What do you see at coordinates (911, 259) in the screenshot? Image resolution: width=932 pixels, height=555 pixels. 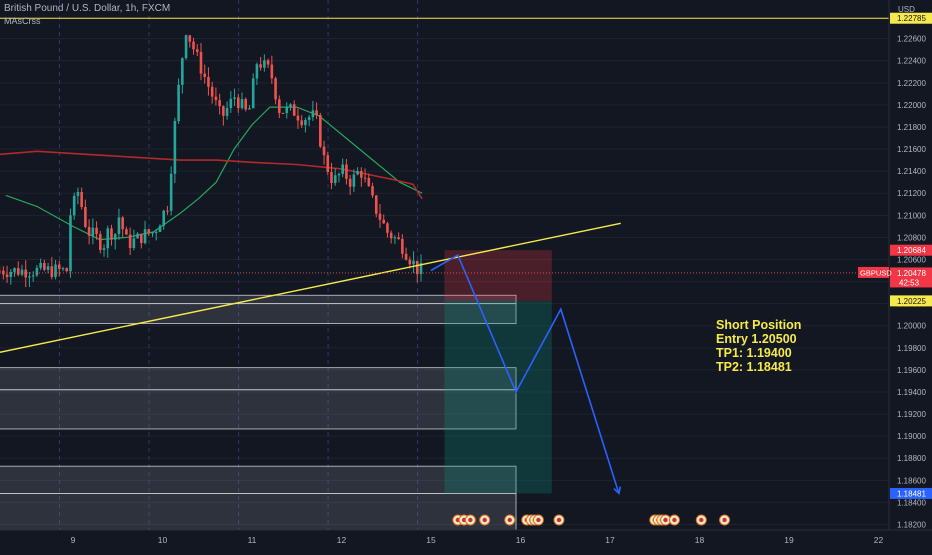 I see `price-tick-label: 1.20600` at bounding box center [911, 259].